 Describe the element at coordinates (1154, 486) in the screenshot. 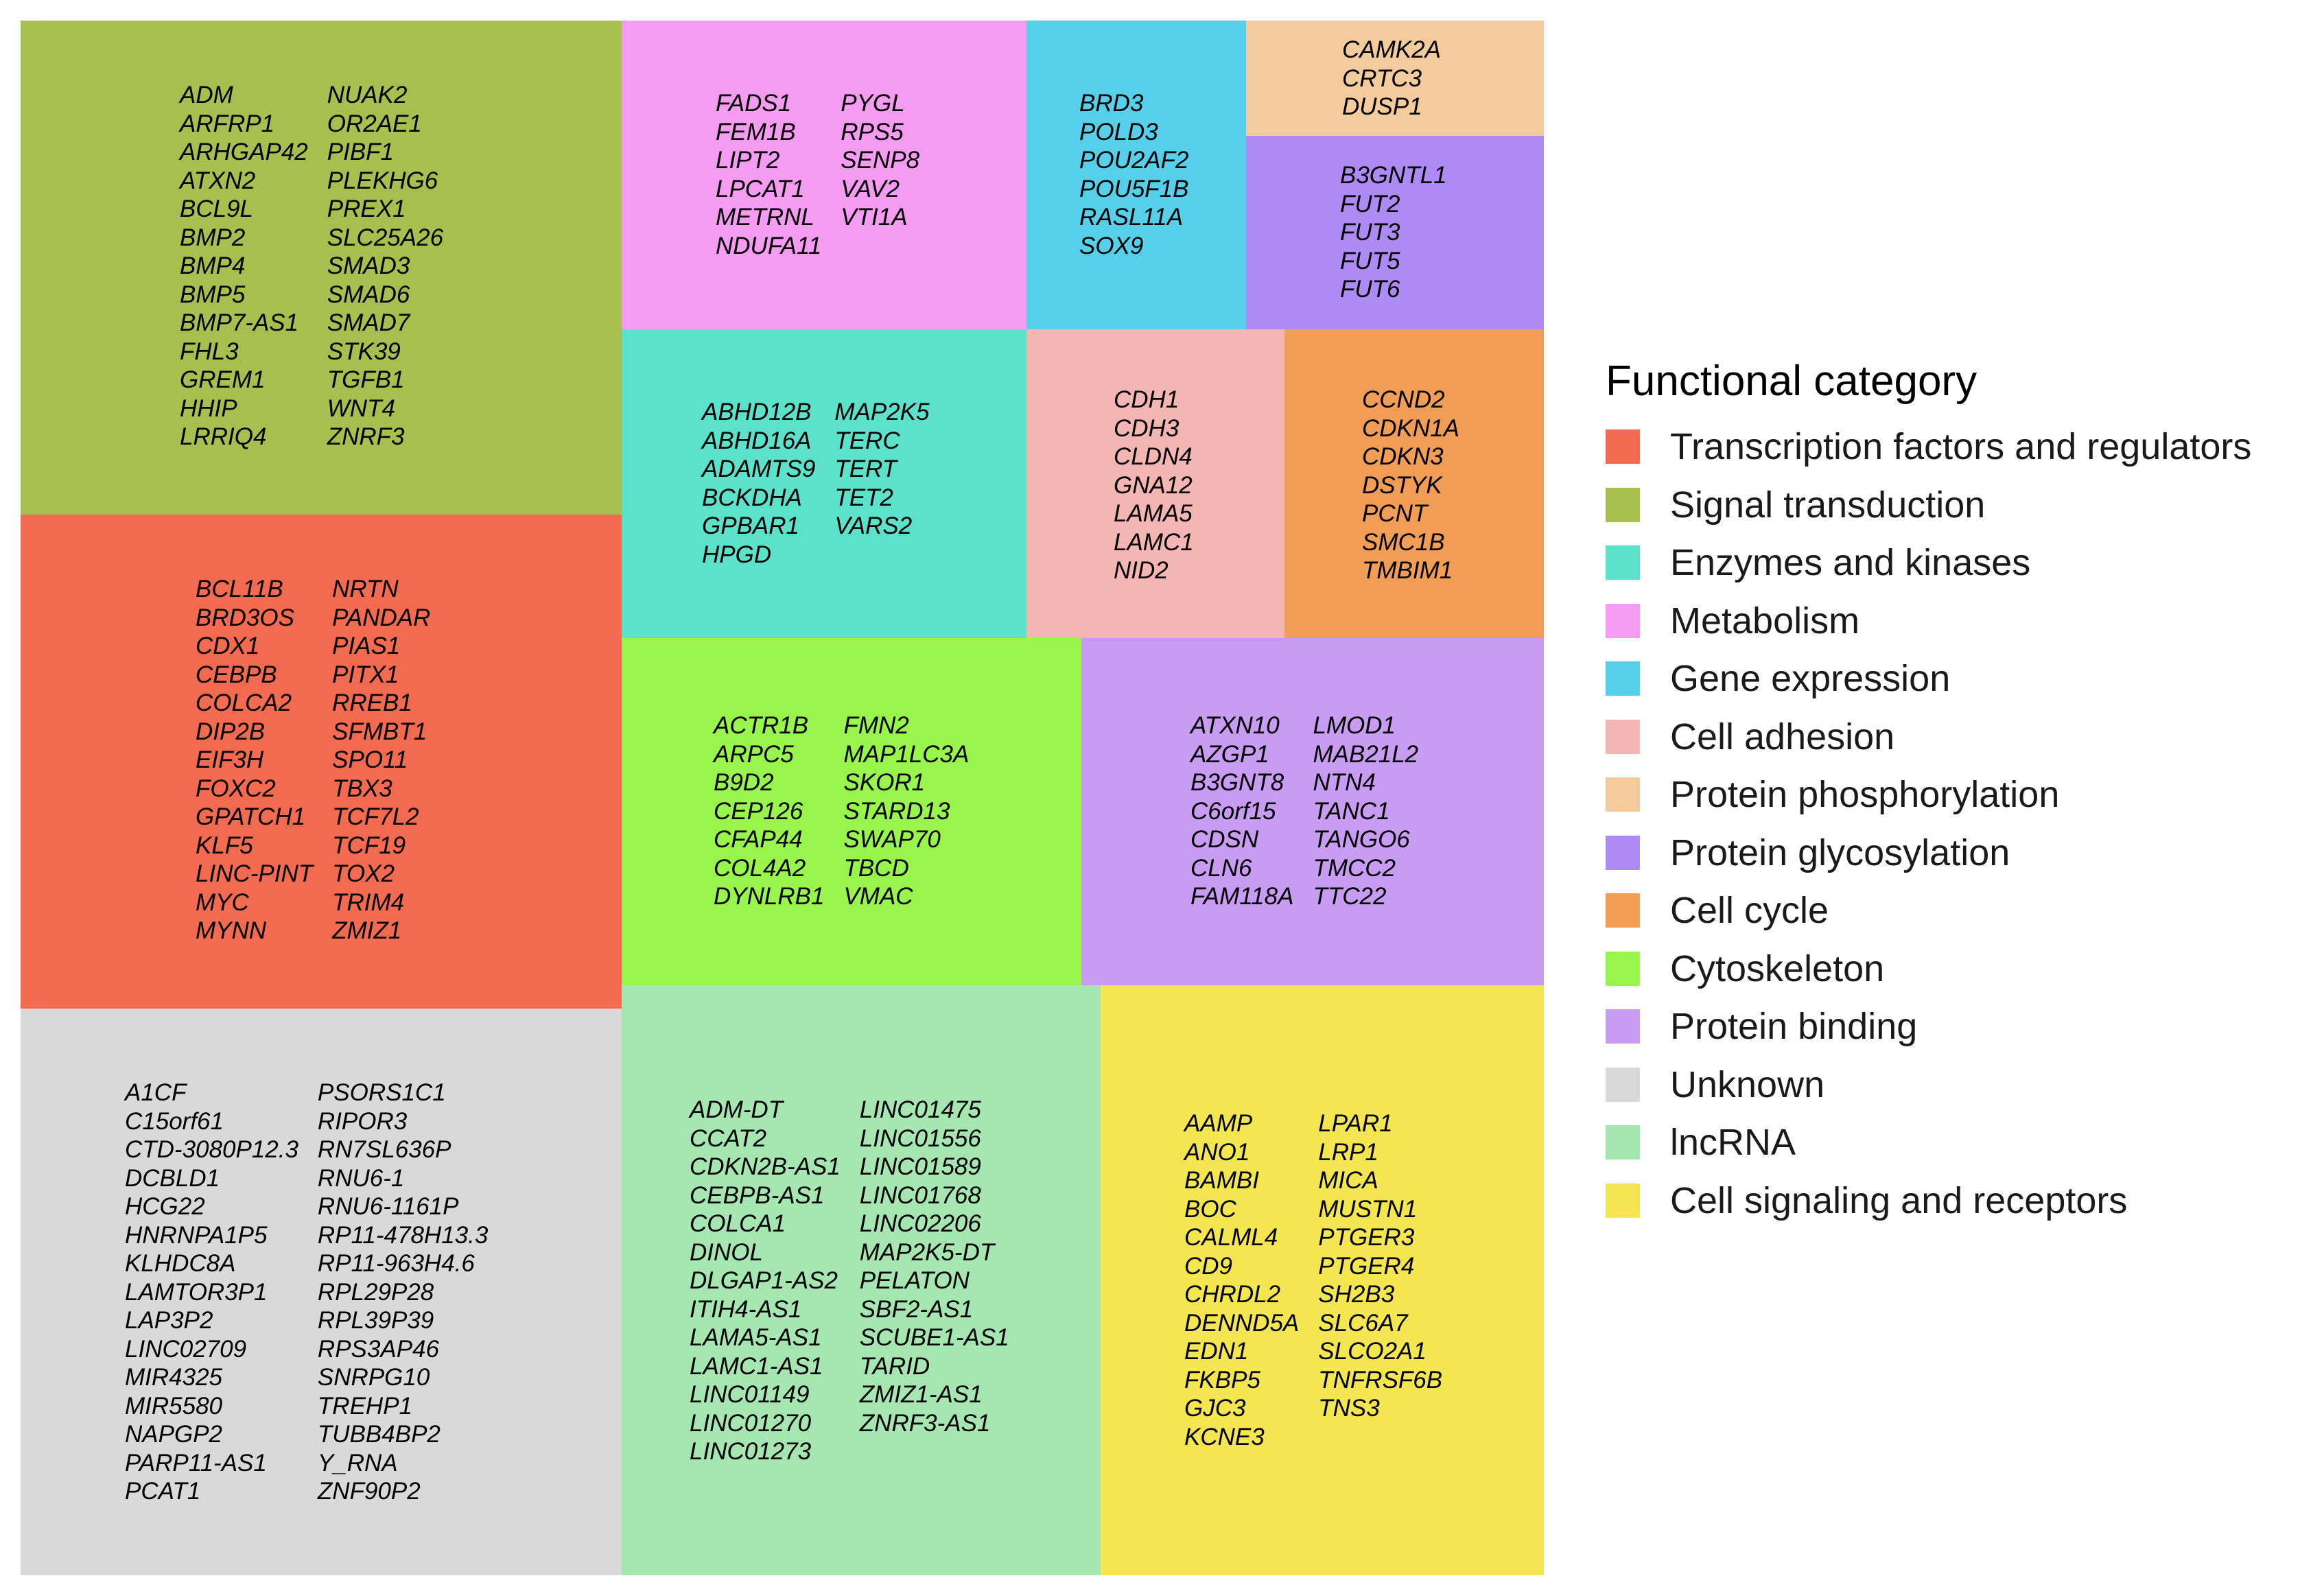

I see `tile-gene-list: CDH1 CDH3 CLDN4 GNA12 LAMA5 LAMC1 NID2` at that location.